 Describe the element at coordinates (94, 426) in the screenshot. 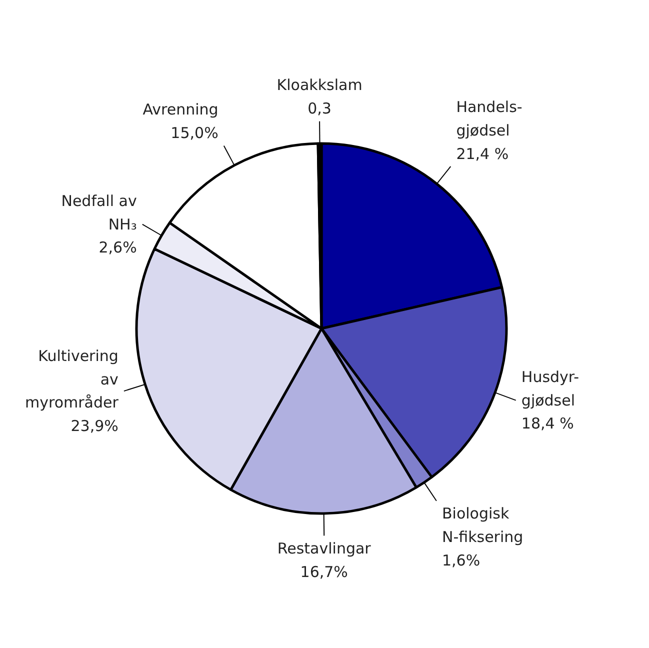

I see `data-label: 23,9%` at that location.